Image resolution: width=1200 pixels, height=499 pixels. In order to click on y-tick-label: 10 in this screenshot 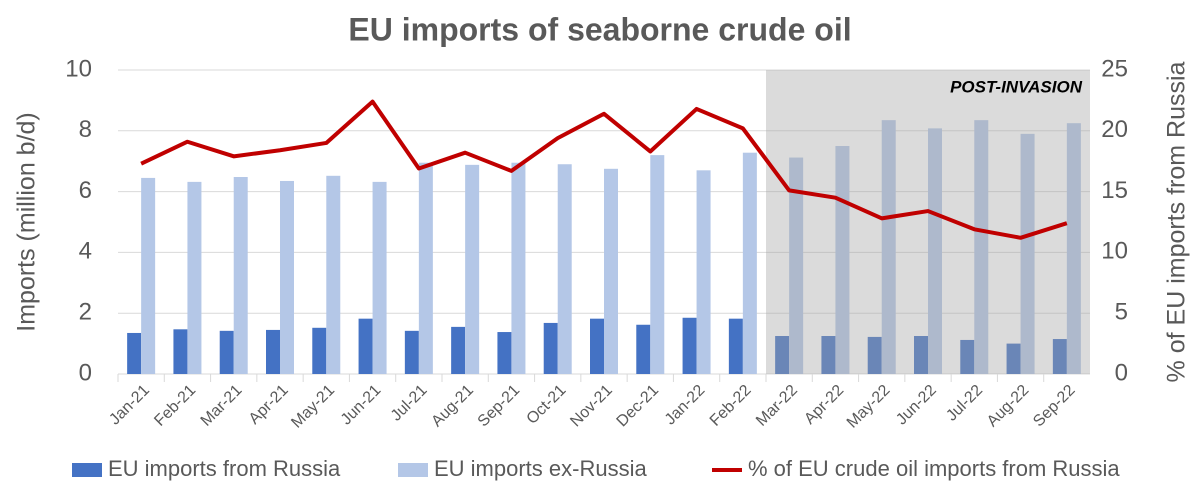, I will do `click(78, 68)`.